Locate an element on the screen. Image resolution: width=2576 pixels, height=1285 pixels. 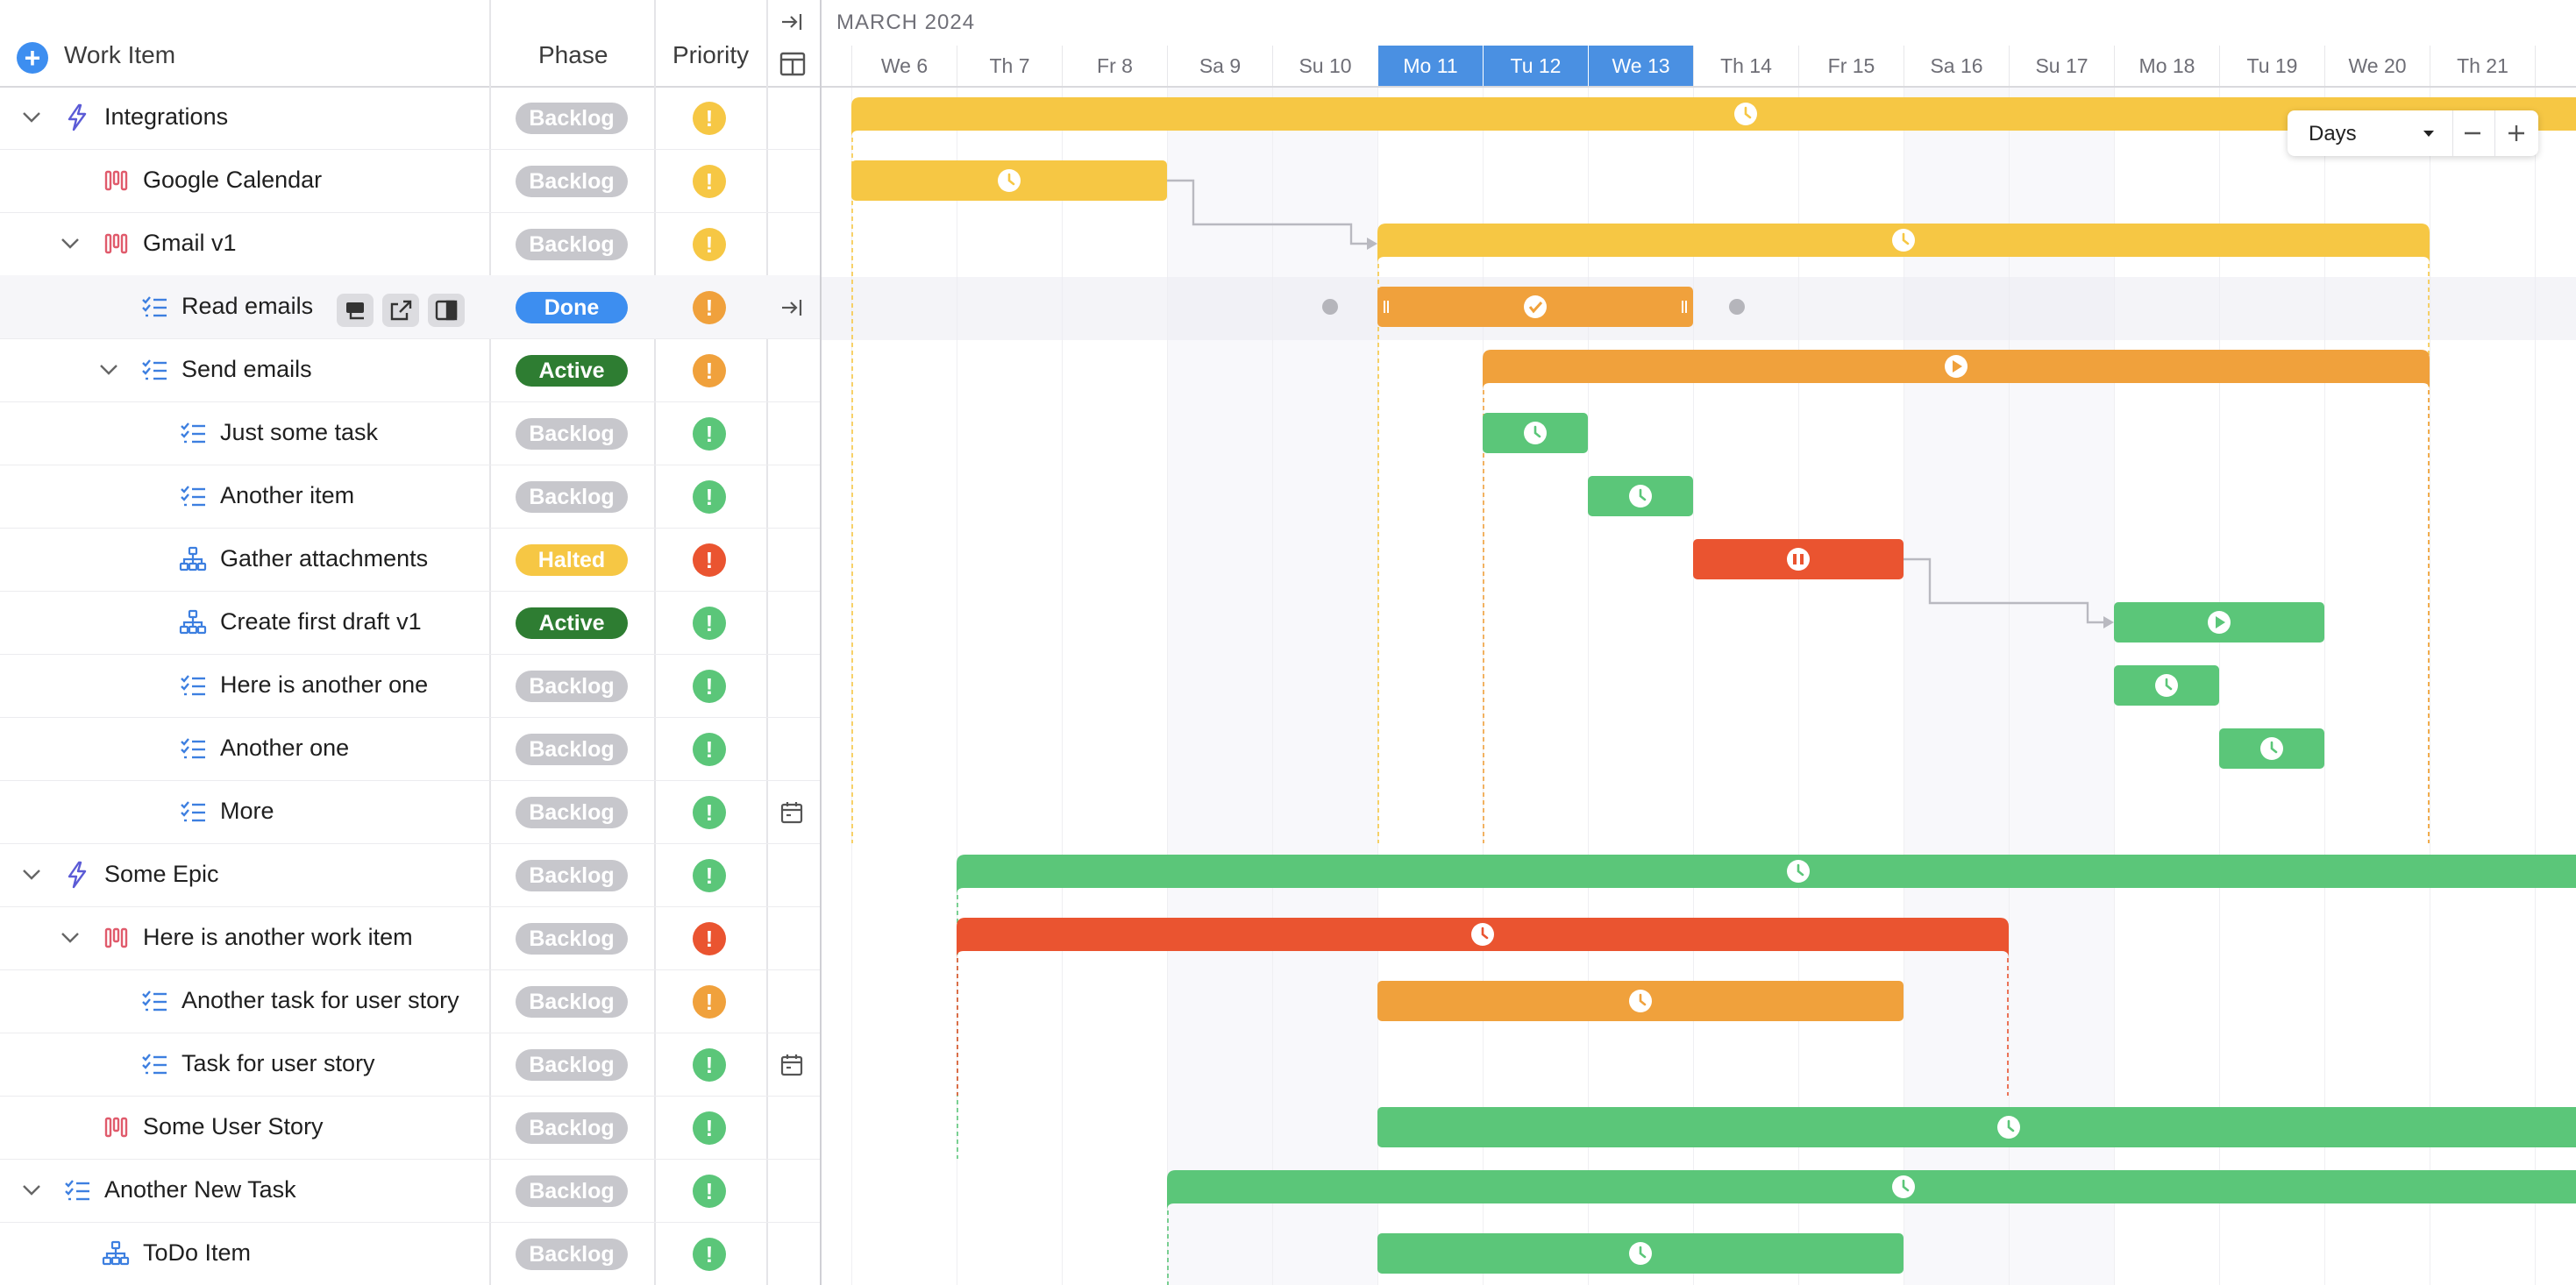
work-item-name: Here is another one is located at coordinates (324, 684).